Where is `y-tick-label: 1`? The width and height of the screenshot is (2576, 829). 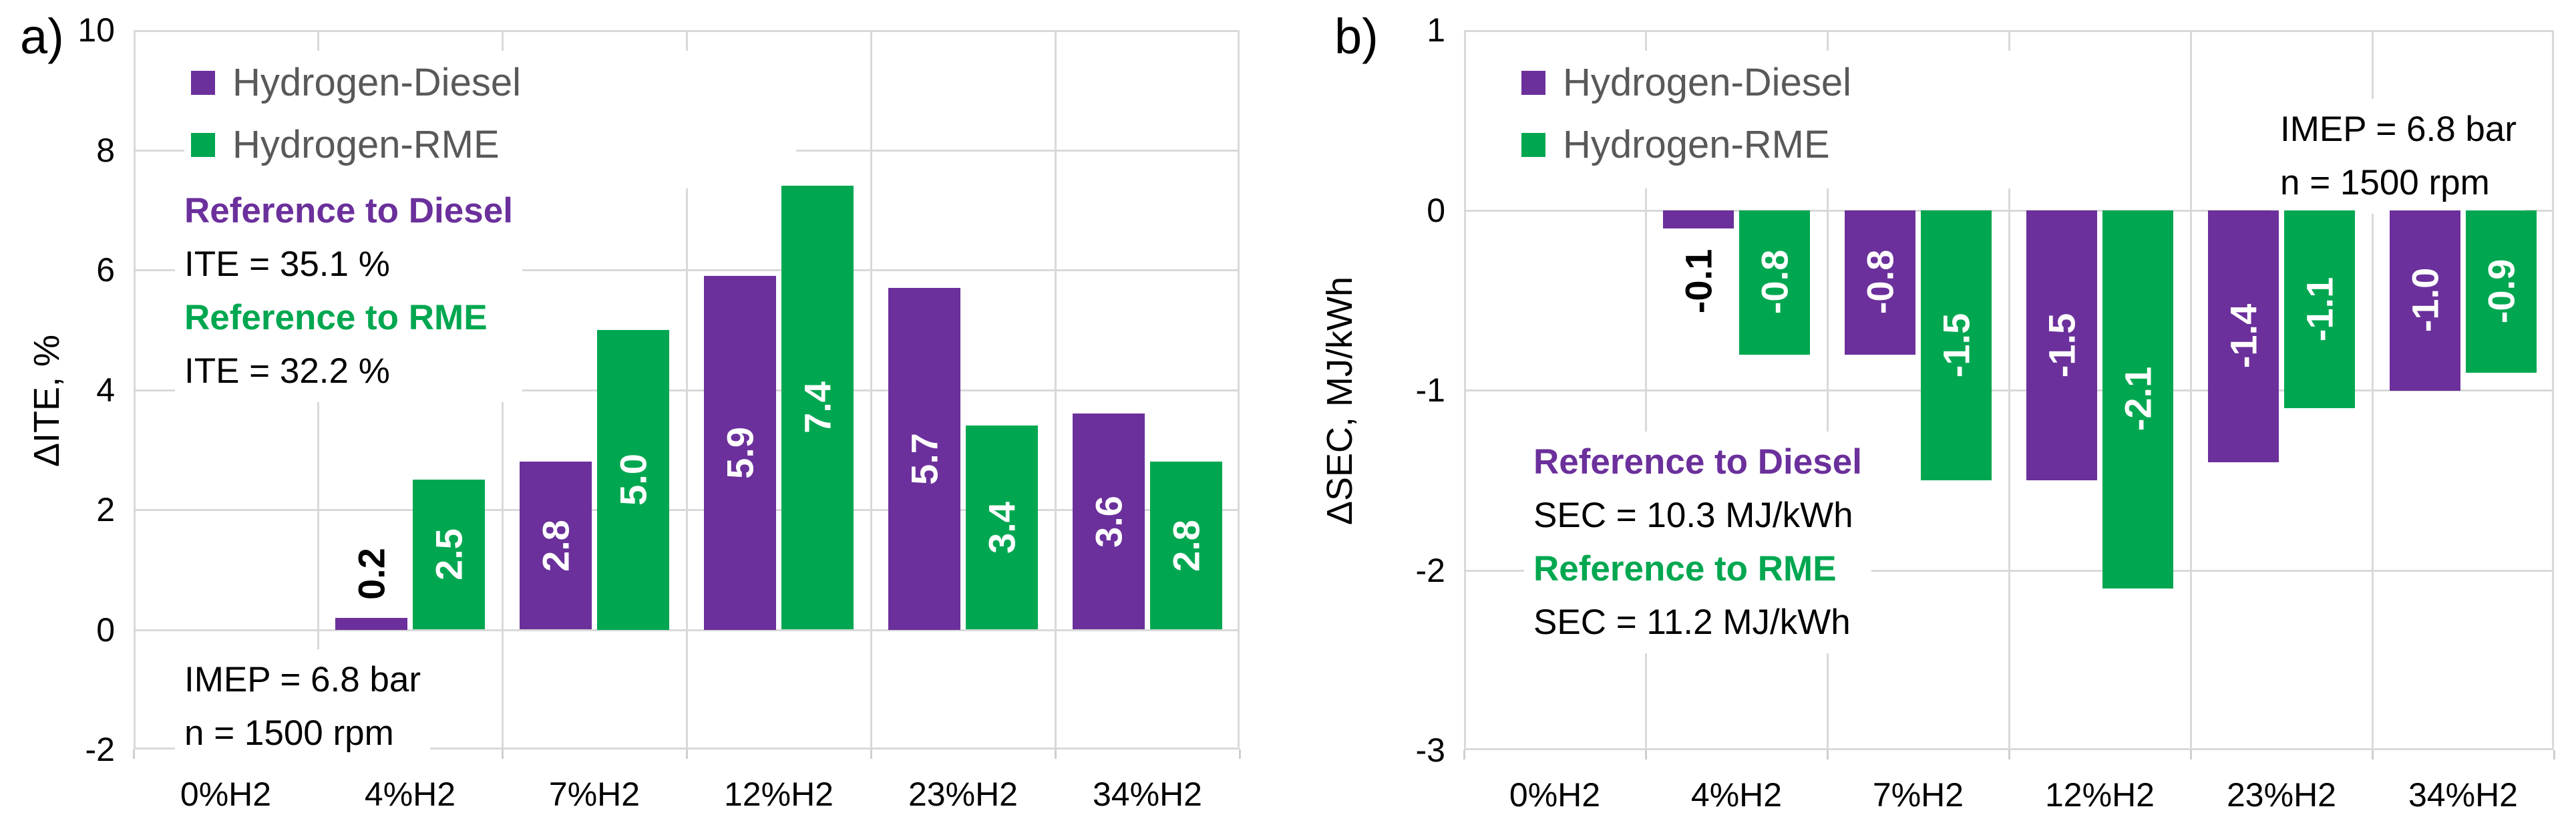 y-tick-label: 1 is located at coordinates (1436, 30).